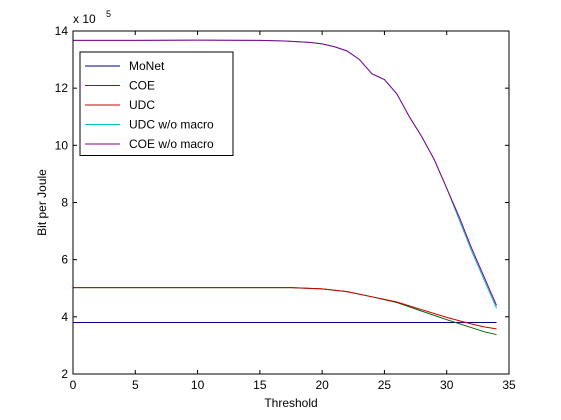 This screenshot has width=561, height=420. Describe the element at coordinates (42, 202) in the screenshot. I see `y-axis-label: Bit per Joule` at that location.